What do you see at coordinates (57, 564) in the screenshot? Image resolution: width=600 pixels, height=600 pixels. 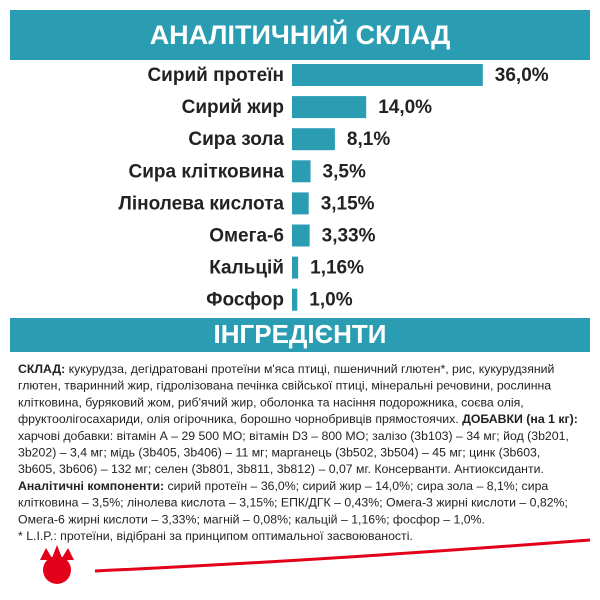 I see `brand-logo` at bounding box center [57, 564].